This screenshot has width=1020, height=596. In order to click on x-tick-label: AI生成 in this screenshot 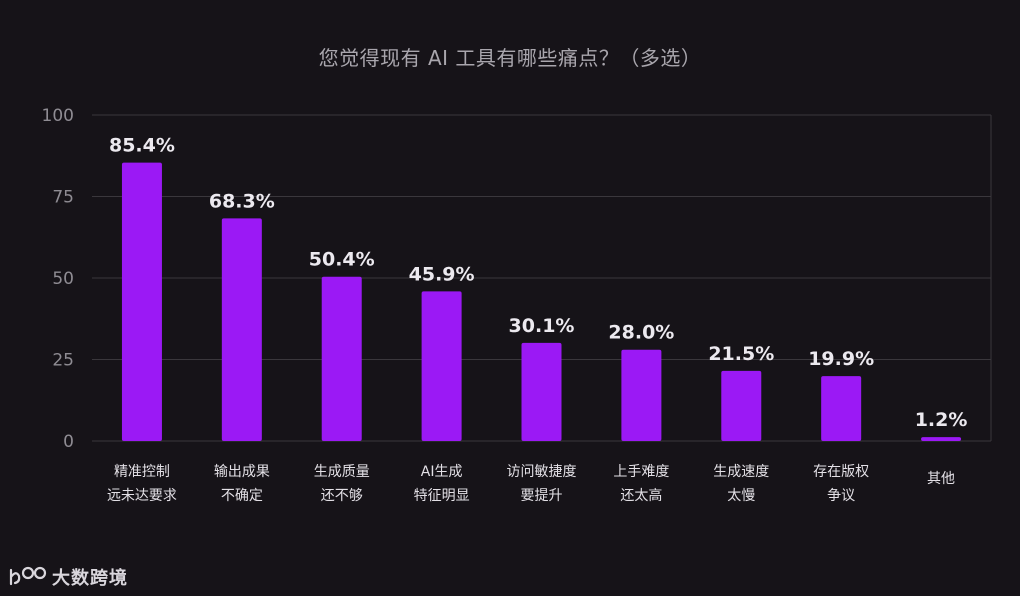, I will do `click(442, 472)`.